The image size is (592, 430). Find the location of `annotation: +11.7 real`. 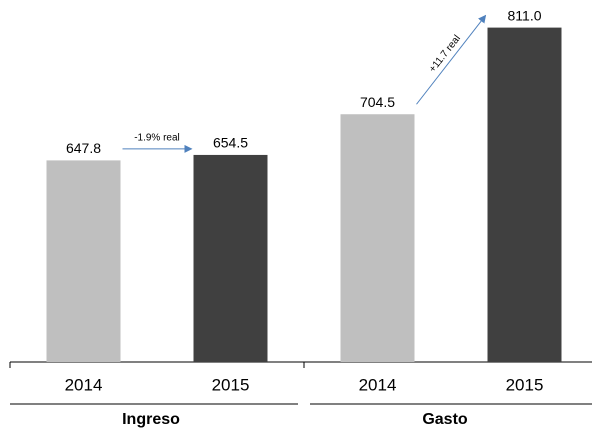

annotation: +11.7 real is located at coordinates (445, 53).